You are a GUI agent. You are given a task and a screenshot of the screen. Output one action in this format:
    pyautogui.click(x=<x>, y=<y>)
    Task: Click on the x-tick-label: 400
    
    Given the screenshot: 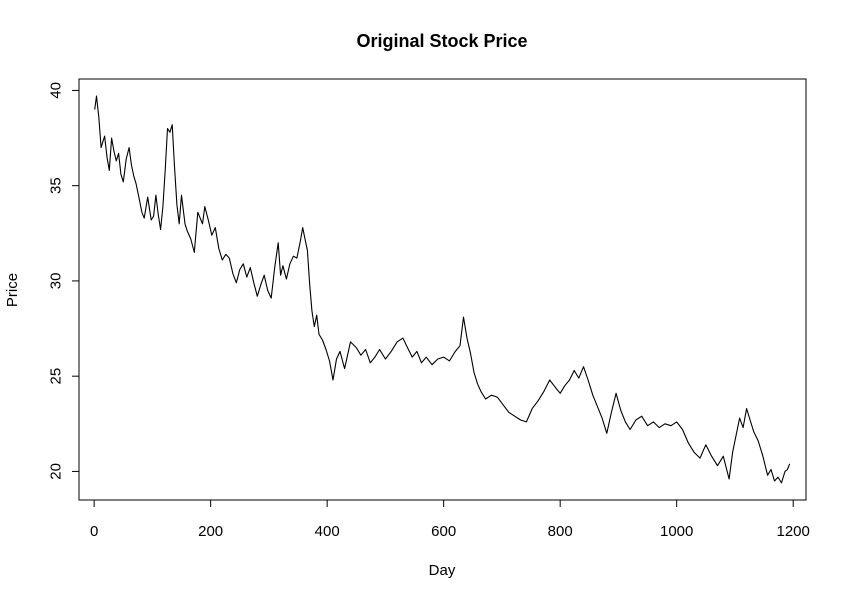 What is the action you would take?
    pyautogui.click(x=327, y=531)
    